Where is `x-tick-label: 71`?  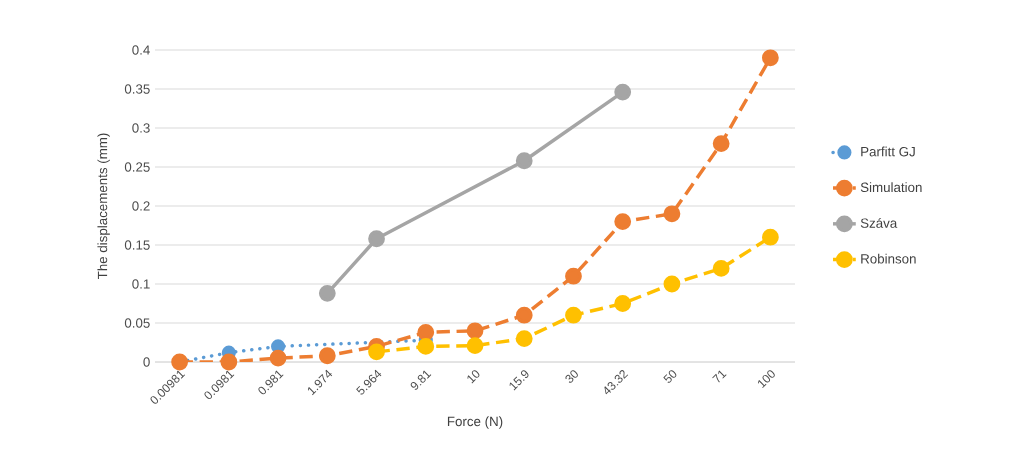 x-tick-label: 71 is located at coordinates (719, 376).